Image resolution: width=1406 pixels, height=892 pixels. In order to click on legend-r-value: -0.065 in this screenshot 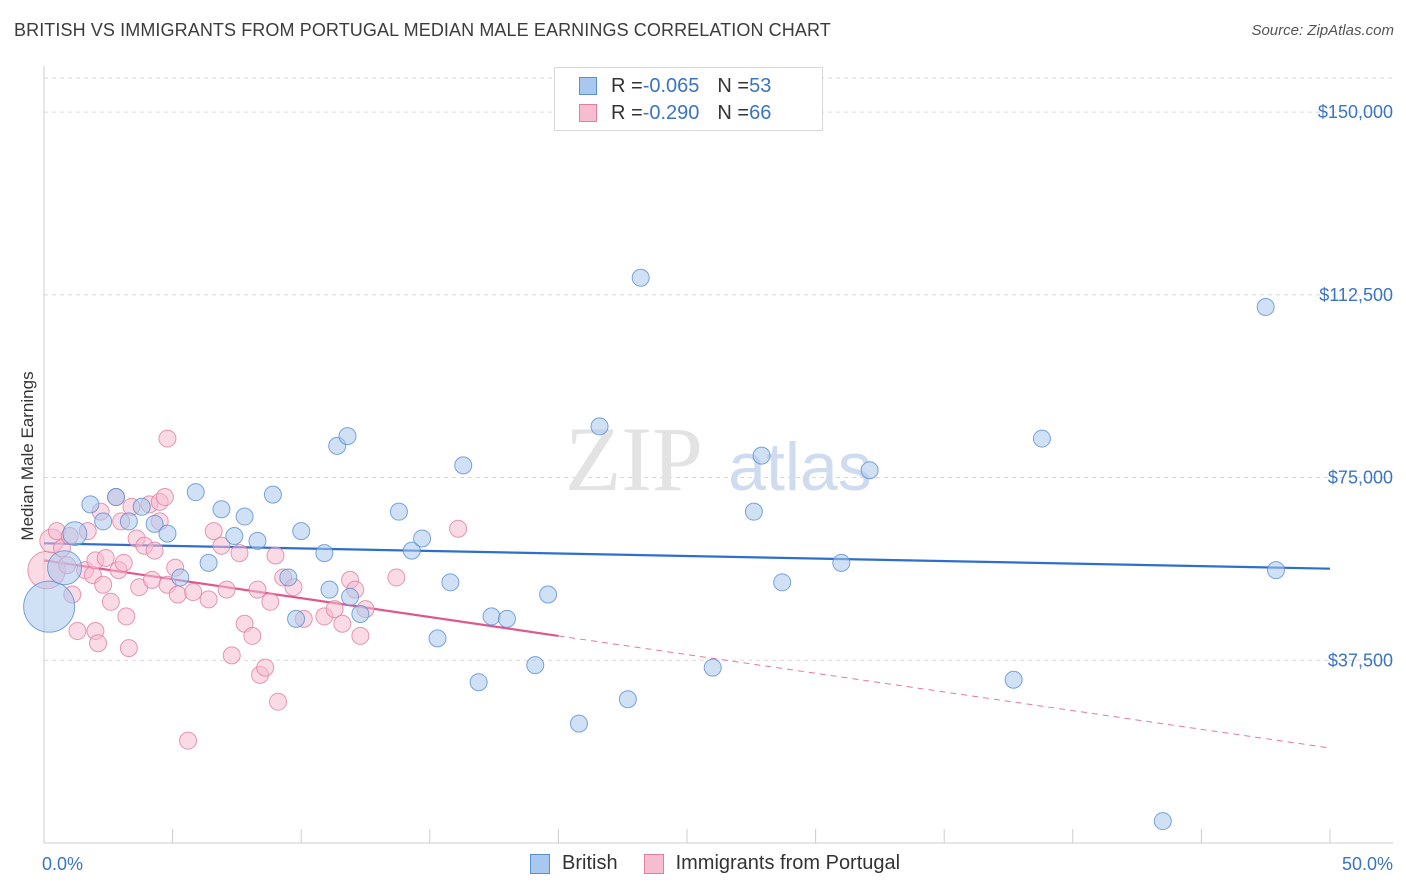, I will do `click(671, 85)`.